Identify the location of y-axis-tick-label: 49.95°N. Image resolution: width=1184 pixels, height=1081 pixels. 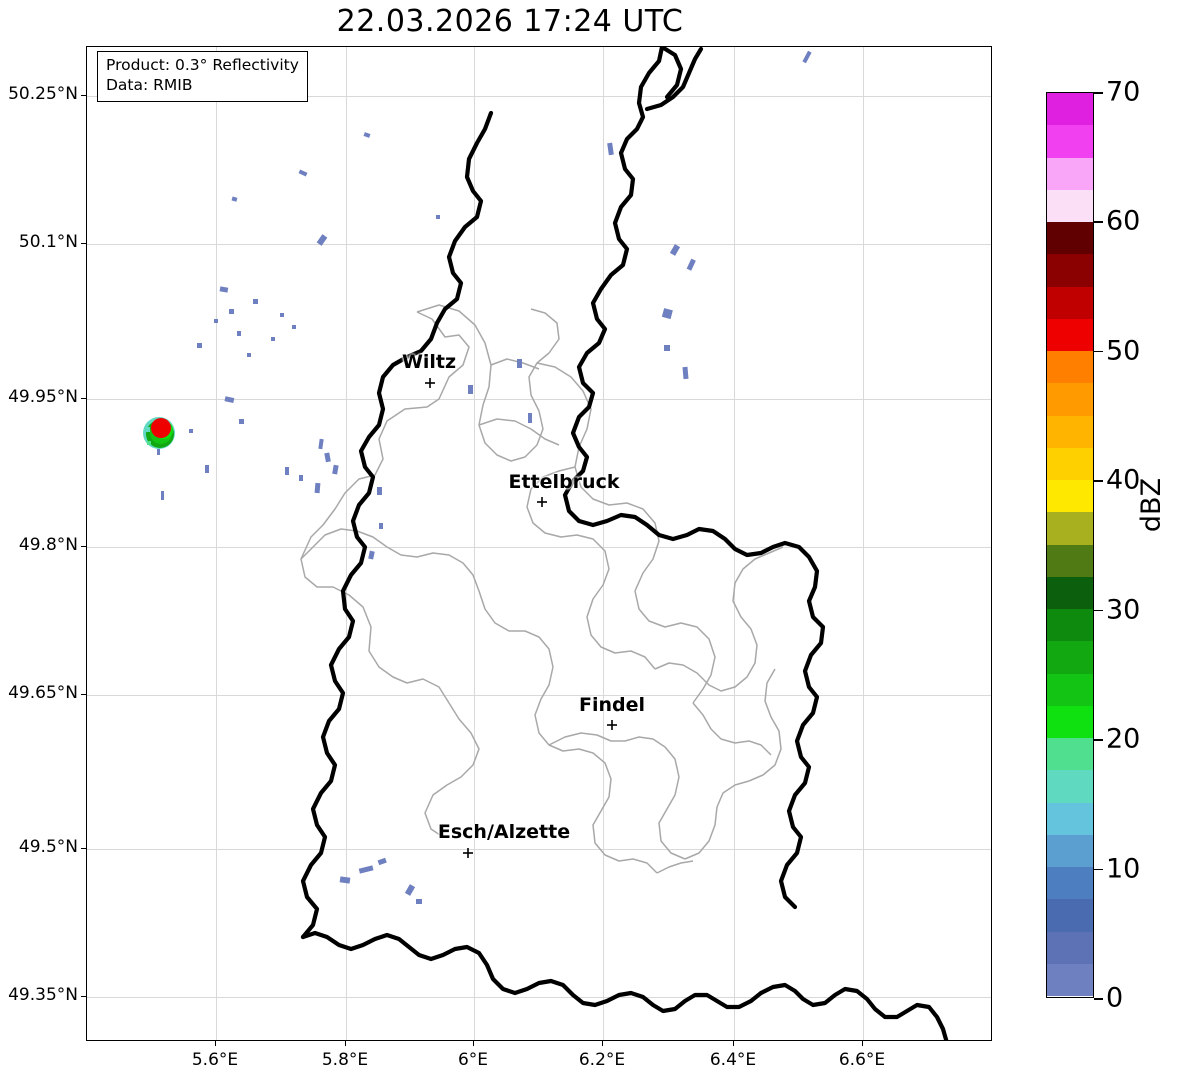
(43, 397).